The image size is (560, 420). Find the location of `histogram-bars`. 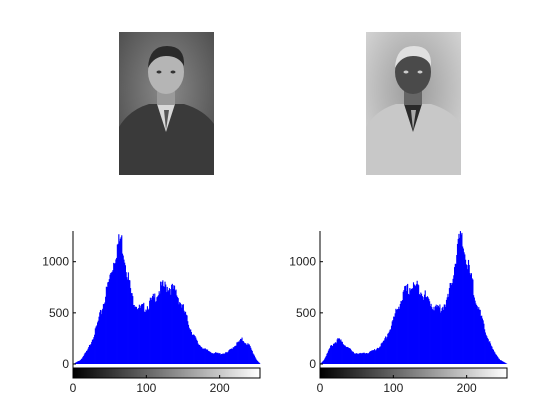

histogram-bars is located at coordinates (167, 299).